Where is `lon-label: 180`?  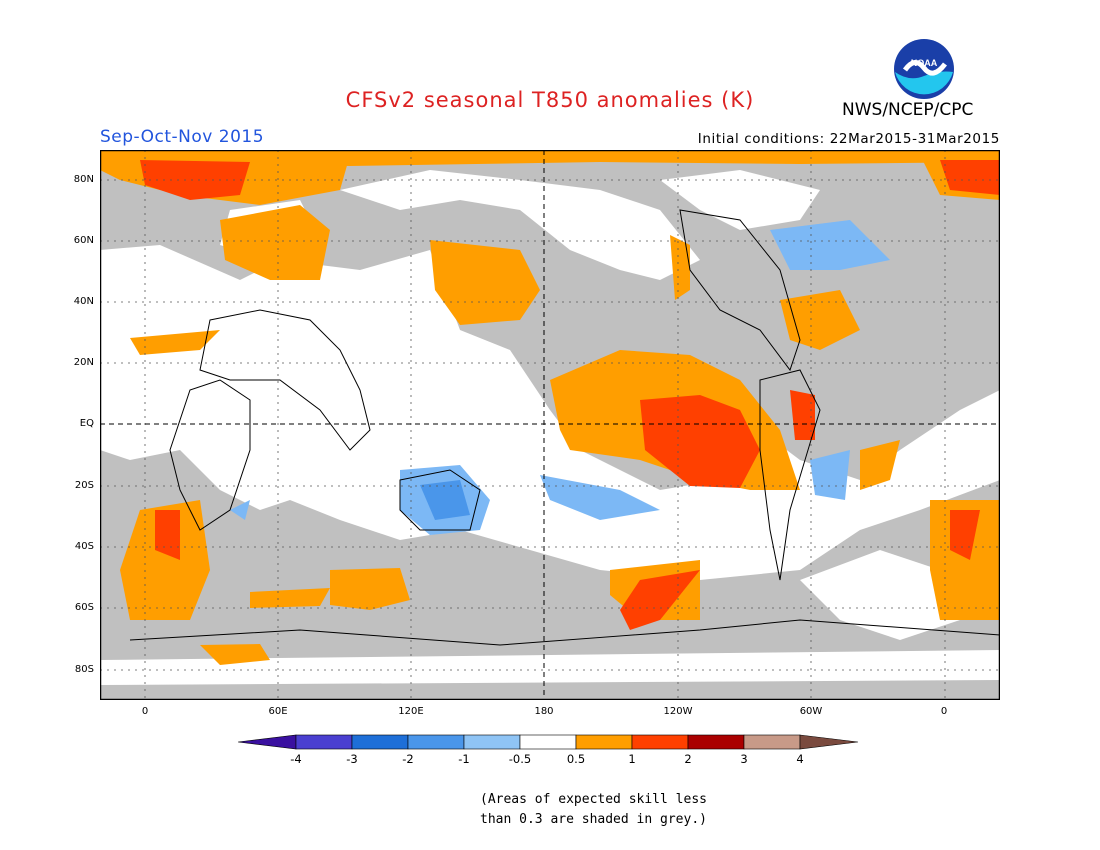 lon-label: 180 is located at coordinates (544, 711).